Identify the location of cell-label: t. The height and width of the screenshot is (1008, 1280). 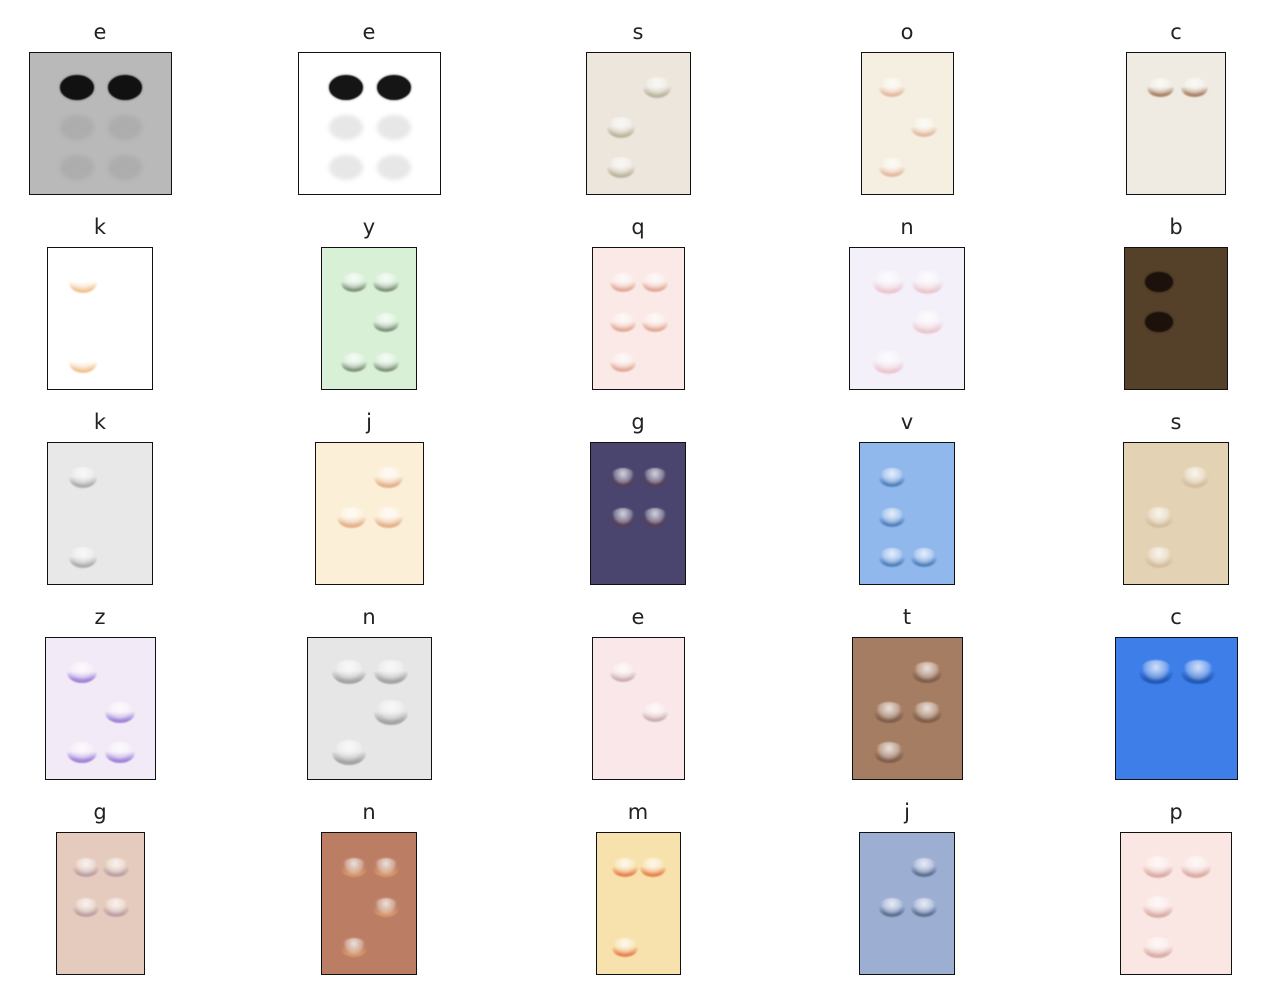
(907, 617).